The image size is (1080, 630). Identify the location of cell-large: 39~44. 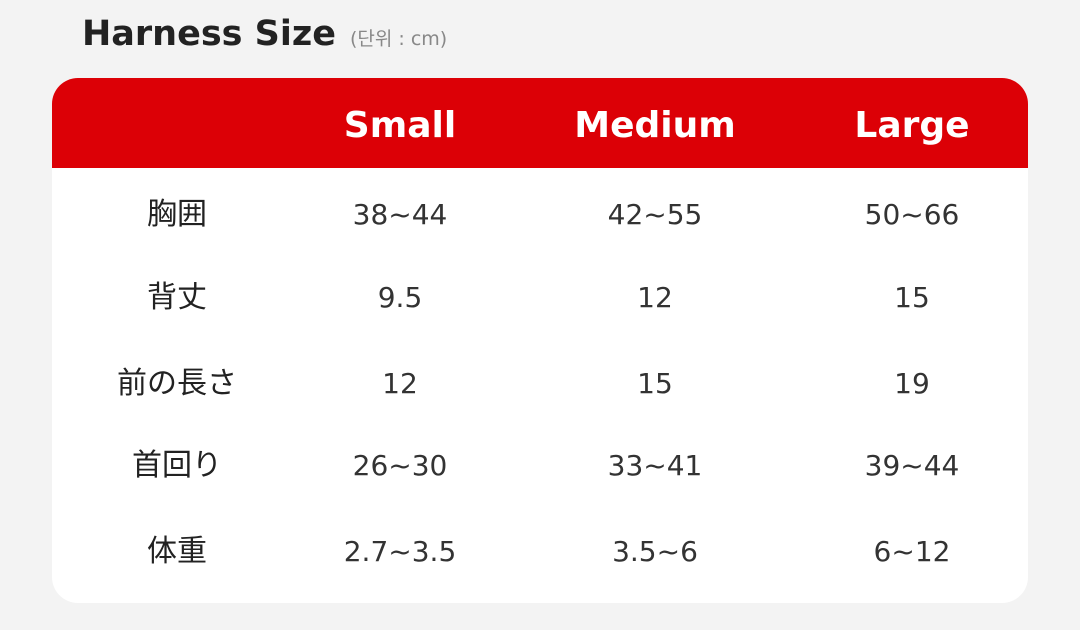
(912, 465).